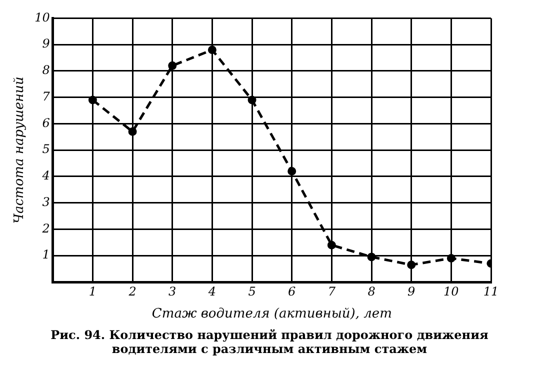 The height and width of the screenshot is (382, 539). Describe the element at coordinates (292, 291) in the screenshot. I see `x-tick-label: 6` at that location.